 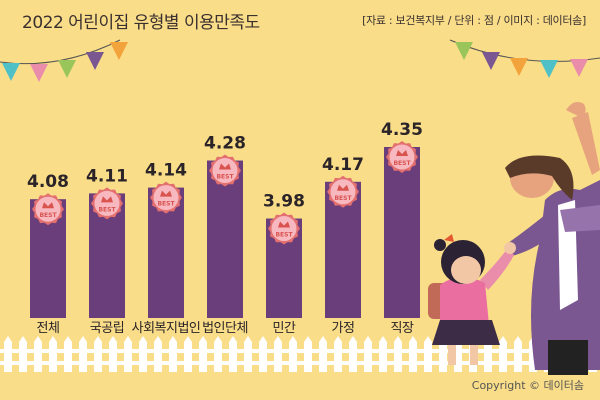 I want to click on value-label: 4.11, so click(x=107, y=176).